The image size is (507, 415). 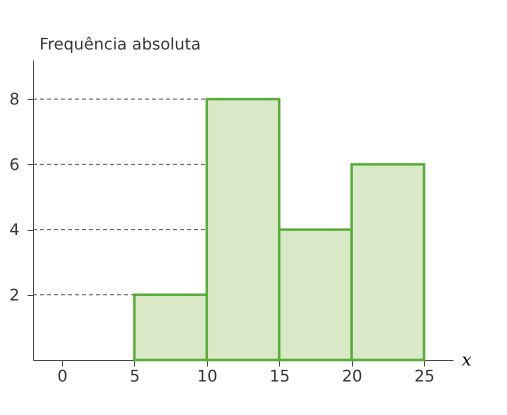 What do you see at coordinates (135, 376) in the screenshot?
I see `x-tick-label: 5` at bounding box center [135, 376].